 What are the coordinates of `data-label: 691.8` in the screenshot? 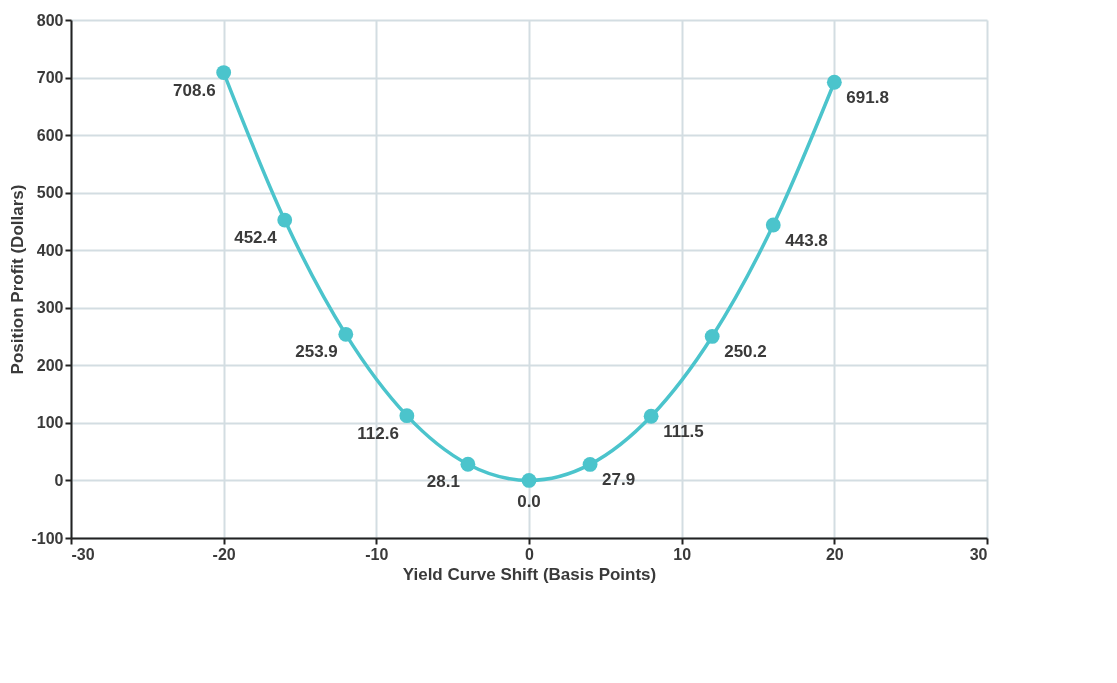 It's located at (867, 98).